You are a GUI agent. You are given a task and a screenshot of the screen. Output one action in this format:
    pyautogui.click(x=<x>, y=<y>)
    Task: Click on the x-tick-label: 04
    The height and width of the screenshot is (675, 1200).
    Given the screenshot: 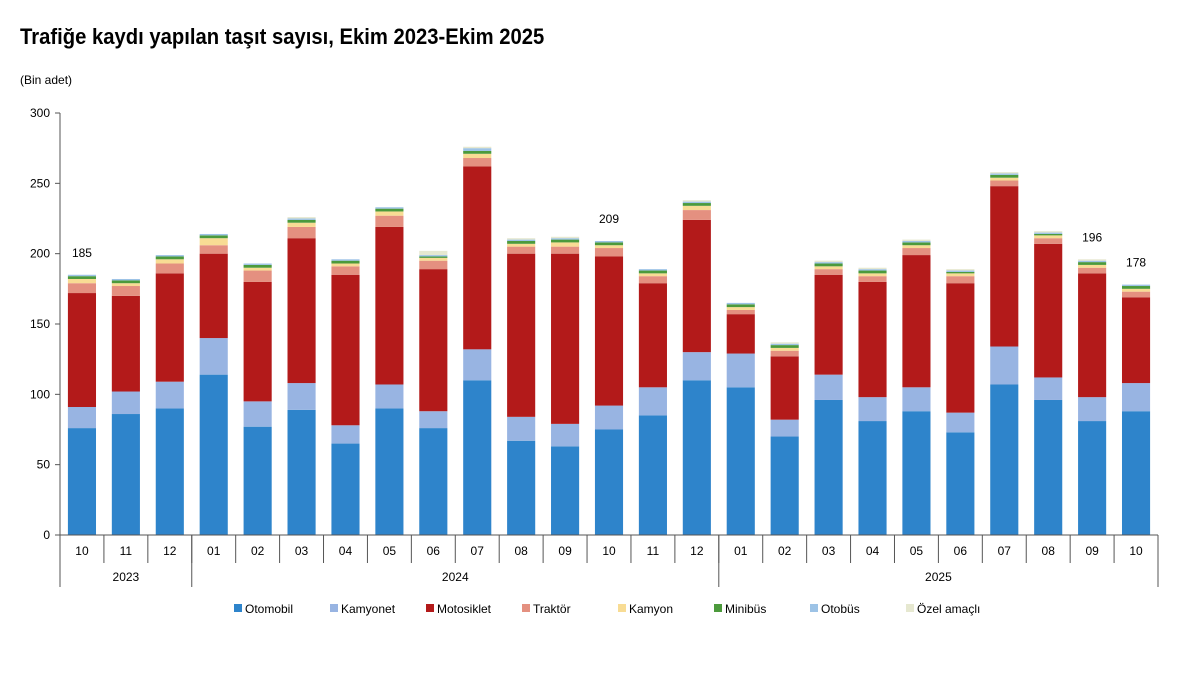 What is the action you would take?
    pyautogui.click(x=873, y=551)
    